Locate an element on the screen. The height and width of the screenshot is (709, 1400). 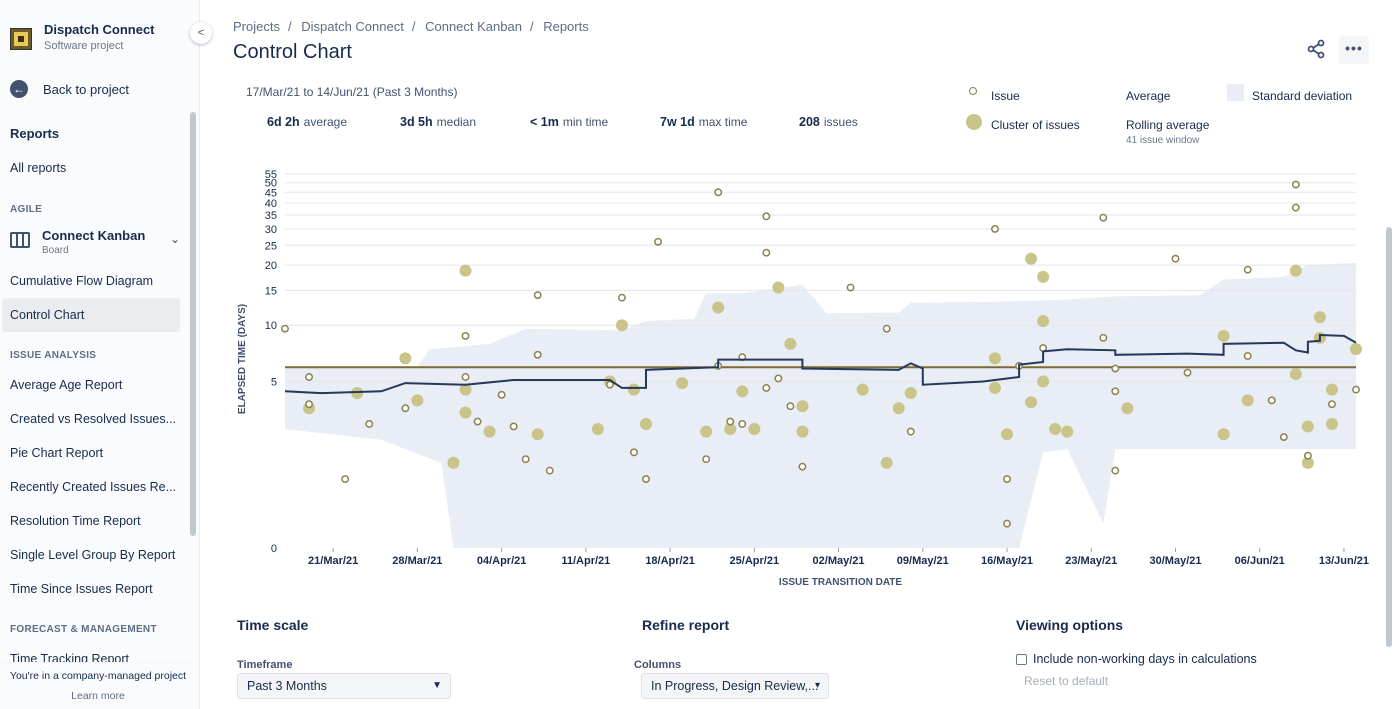
sidebar-item-pie-chart: Pie Chart Report is located at coordinates (57, 453).